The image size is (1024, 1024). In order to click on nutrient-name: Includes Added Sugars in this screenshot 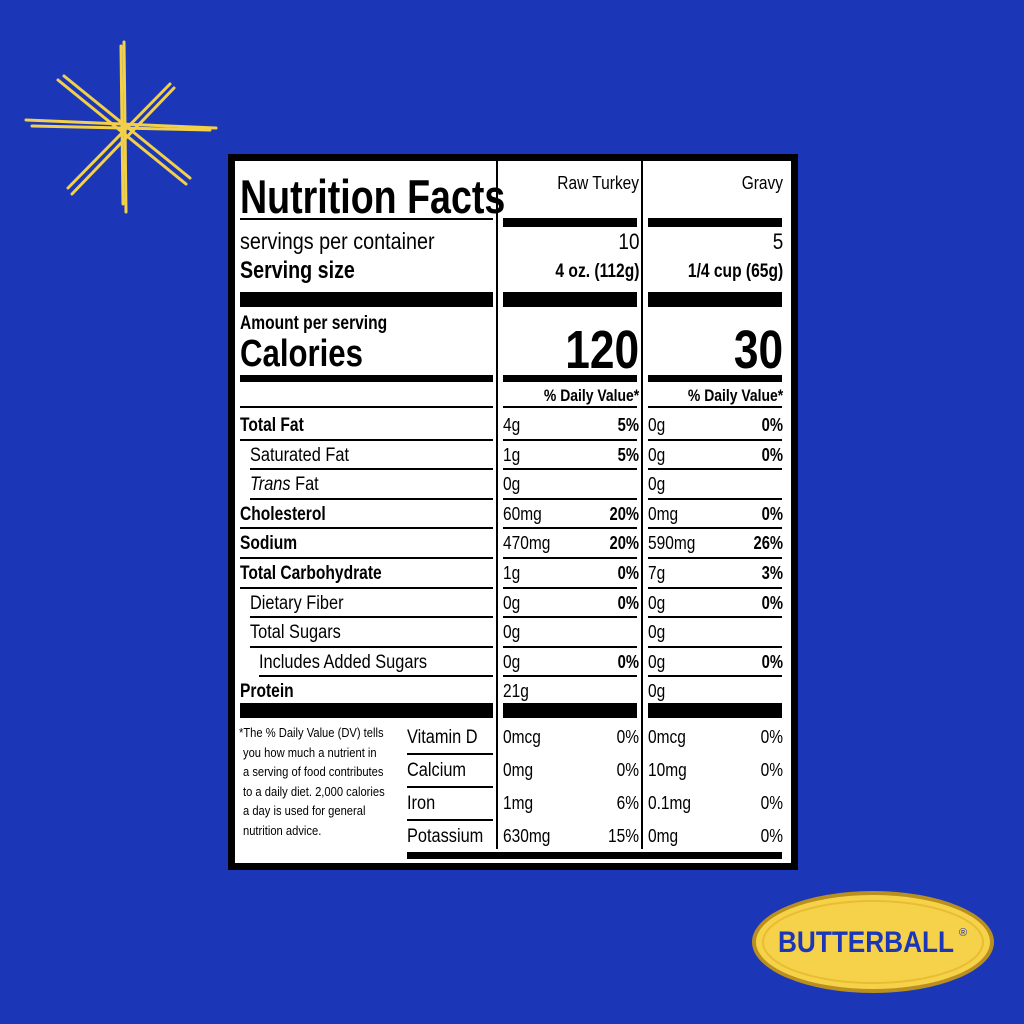, I will do `click(343, 662)`.